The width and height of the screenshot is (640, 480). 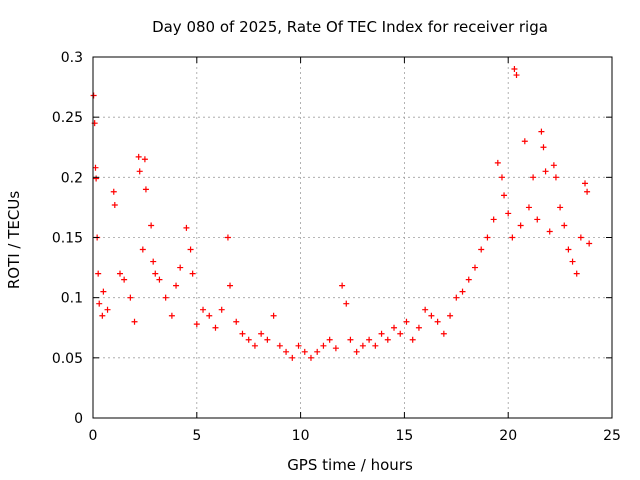 I want to click on y-axis-label: ROTI / TECUs, so click(x=14, y=240).